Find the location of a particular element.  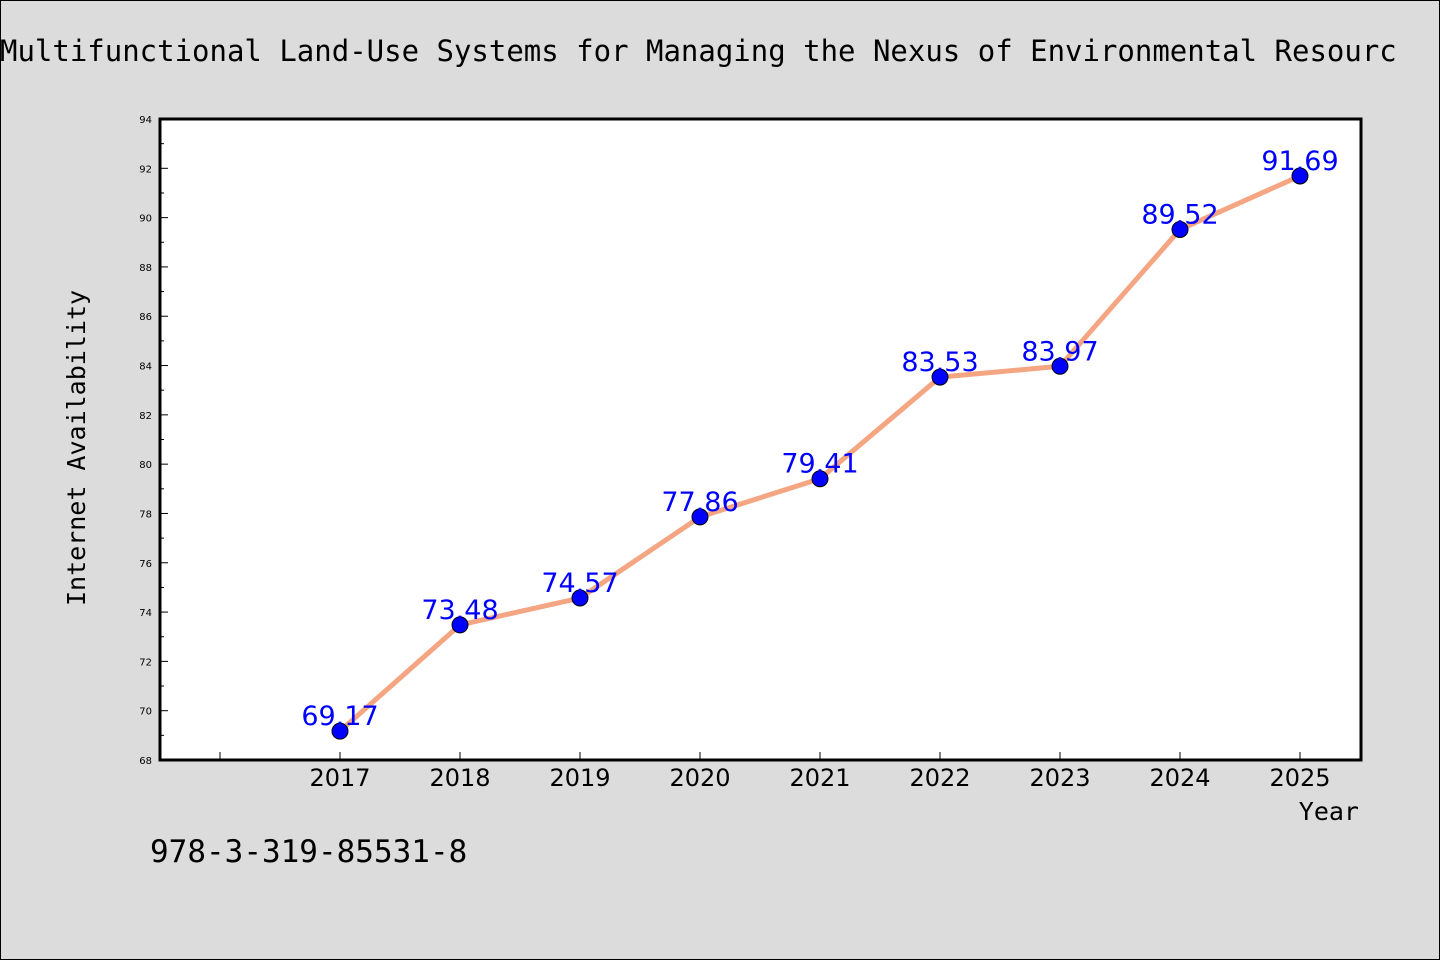

y-tick-label: 92 is located at coordinates (145, 169).